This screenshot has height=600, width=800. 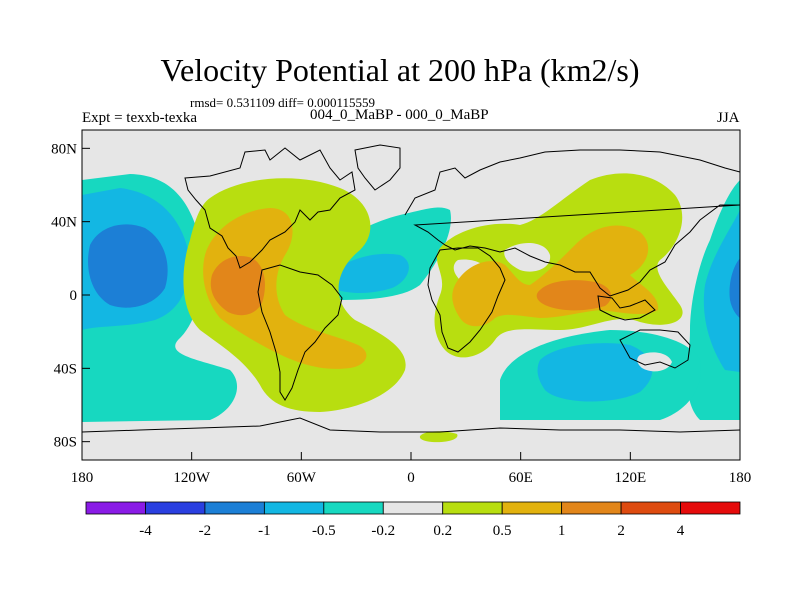 I want to click on coastline-greenland, so click(x=377, y=167).